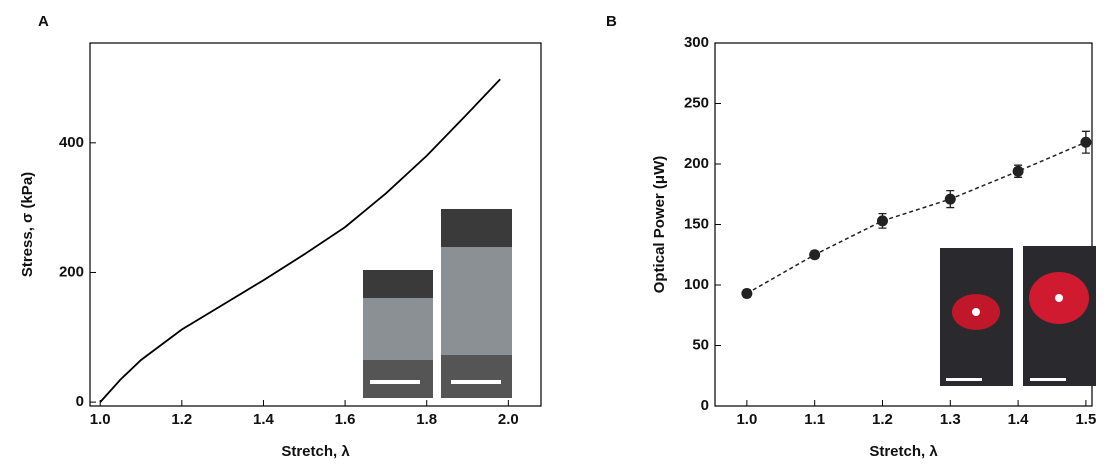 This screenshot has width=1114, height=470. I want to click on y-axis-label: Stress, σ (kPa), so click(27, 224).